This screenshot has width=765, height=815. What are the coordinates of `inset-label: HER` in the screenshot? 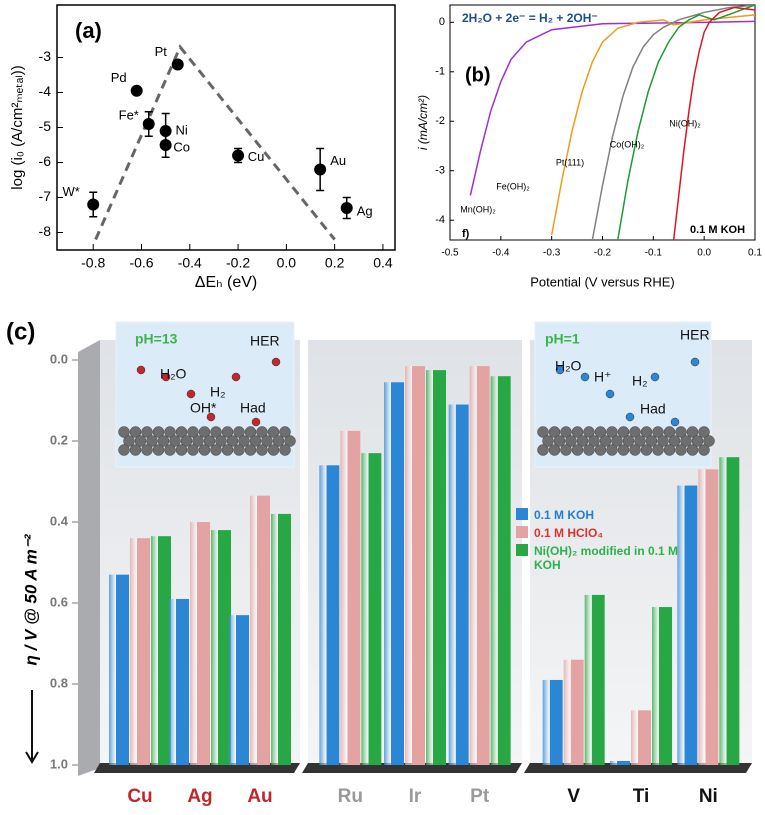 It's located at (265, 341).